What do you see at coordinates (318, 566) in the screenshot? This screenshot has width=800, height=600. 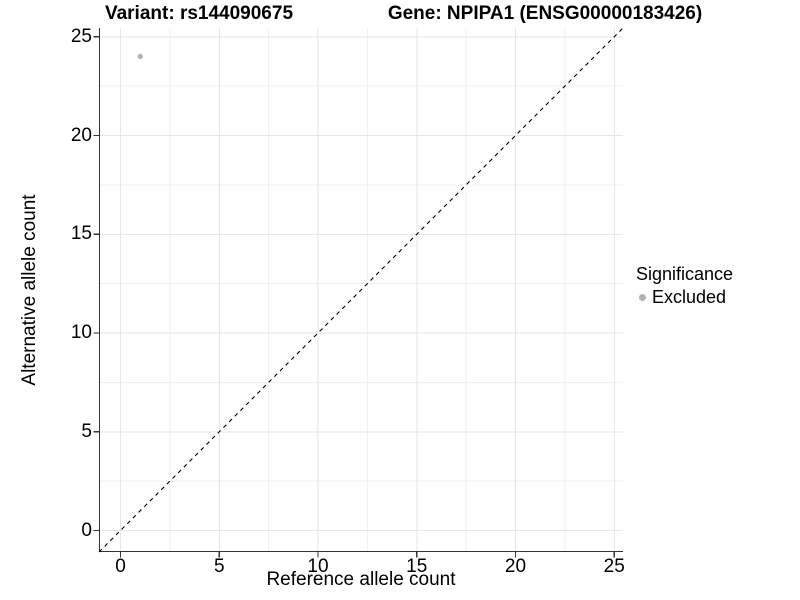 I see `x-tick-label: 10` at bounding box center [318, 566].